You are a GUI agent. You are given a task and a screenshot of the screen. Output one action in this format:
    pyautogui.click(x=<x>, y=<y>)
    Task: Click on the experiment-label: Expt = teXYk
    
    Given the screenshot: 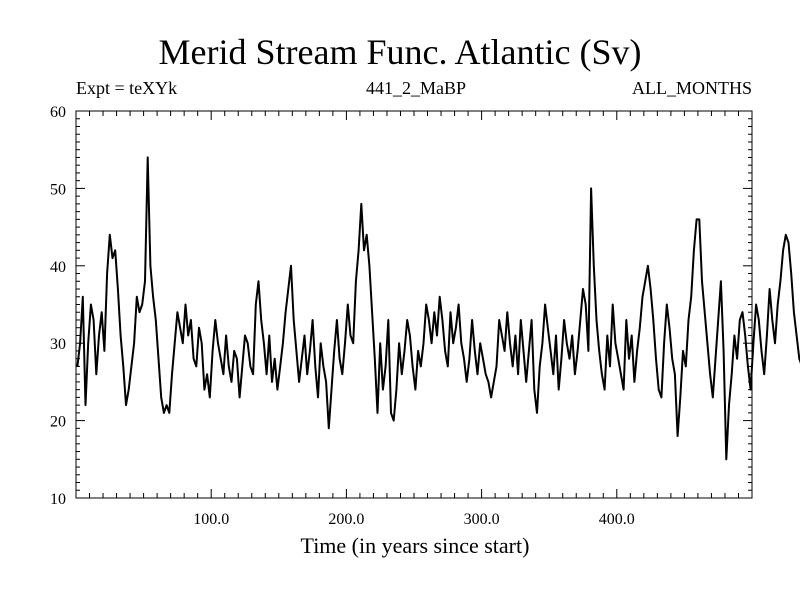 What is the action you would take?
    pyautogui.click(x=127, y=88)
    